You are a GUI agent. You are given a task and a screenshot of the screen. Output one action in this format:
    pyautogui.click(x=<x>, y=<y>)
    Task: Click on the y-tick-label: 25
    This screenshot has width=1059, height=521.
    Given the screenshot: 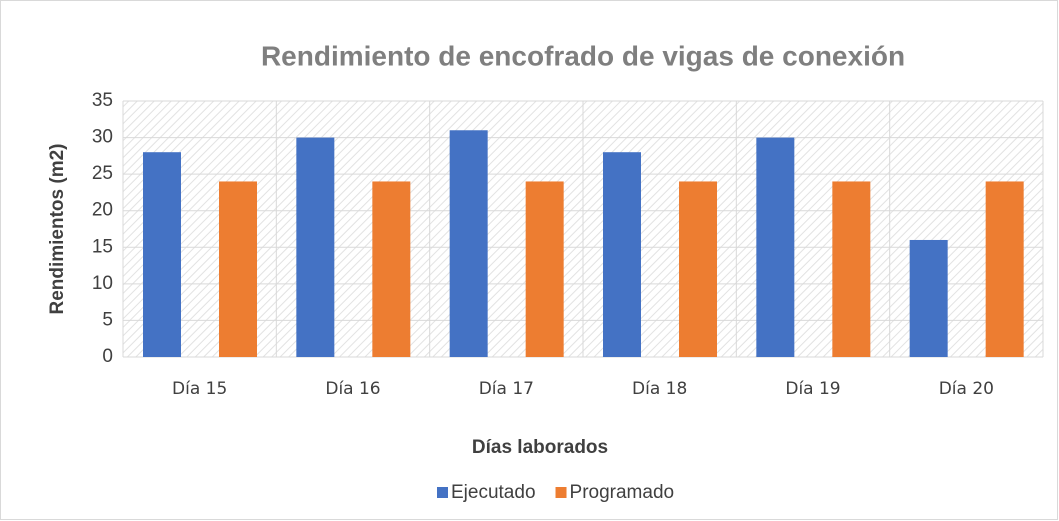 What is the action you would take?
    pyautogui.click(x=102, y=173)
    